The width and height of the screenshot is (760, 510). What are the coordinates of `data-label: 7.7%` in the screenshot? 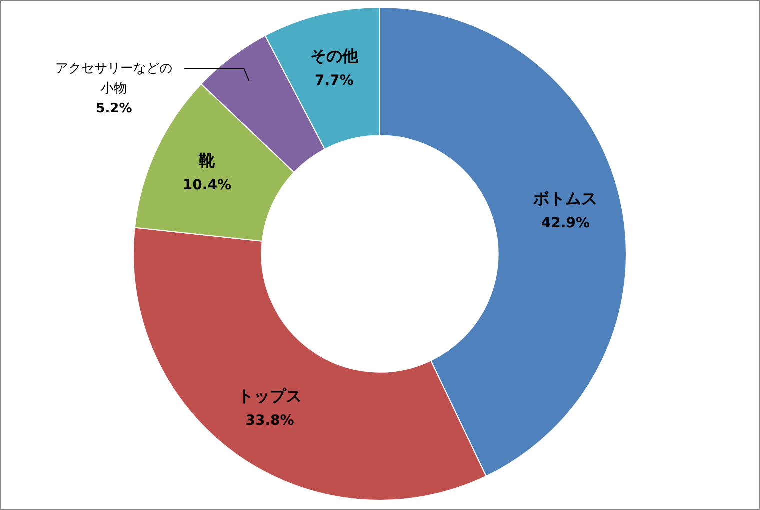 It's located at (334, 80).